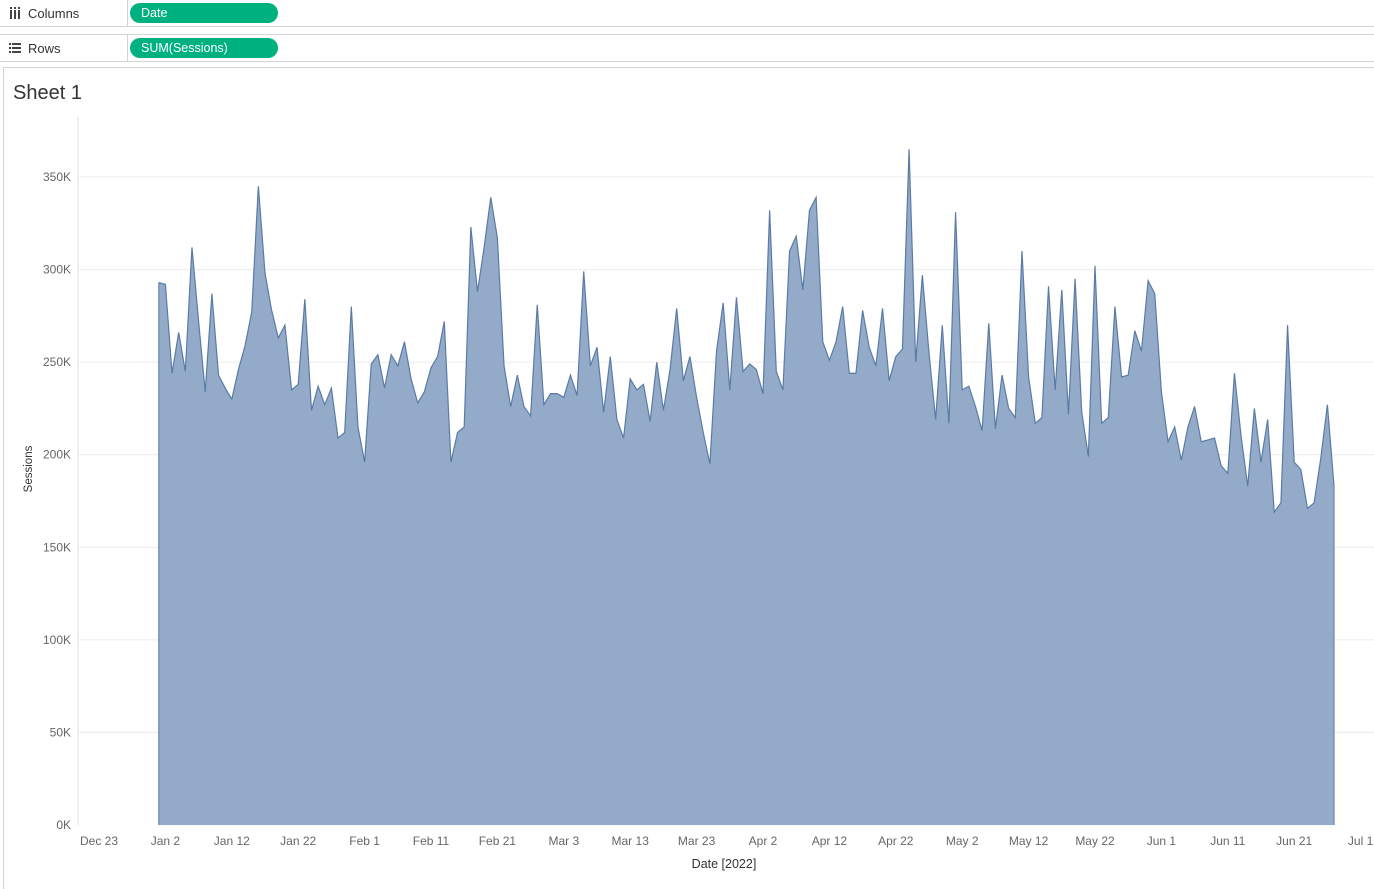  Describe the element at coordinates (15, 48) in the screenshot. I see `rows-icon` at that location.